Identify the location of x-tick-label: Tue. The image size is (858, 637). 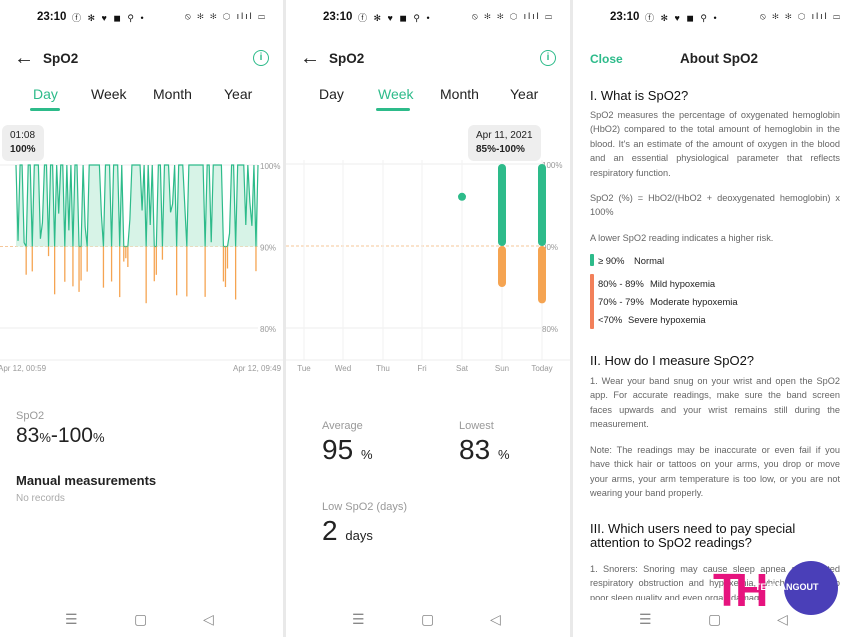
(304, 368).